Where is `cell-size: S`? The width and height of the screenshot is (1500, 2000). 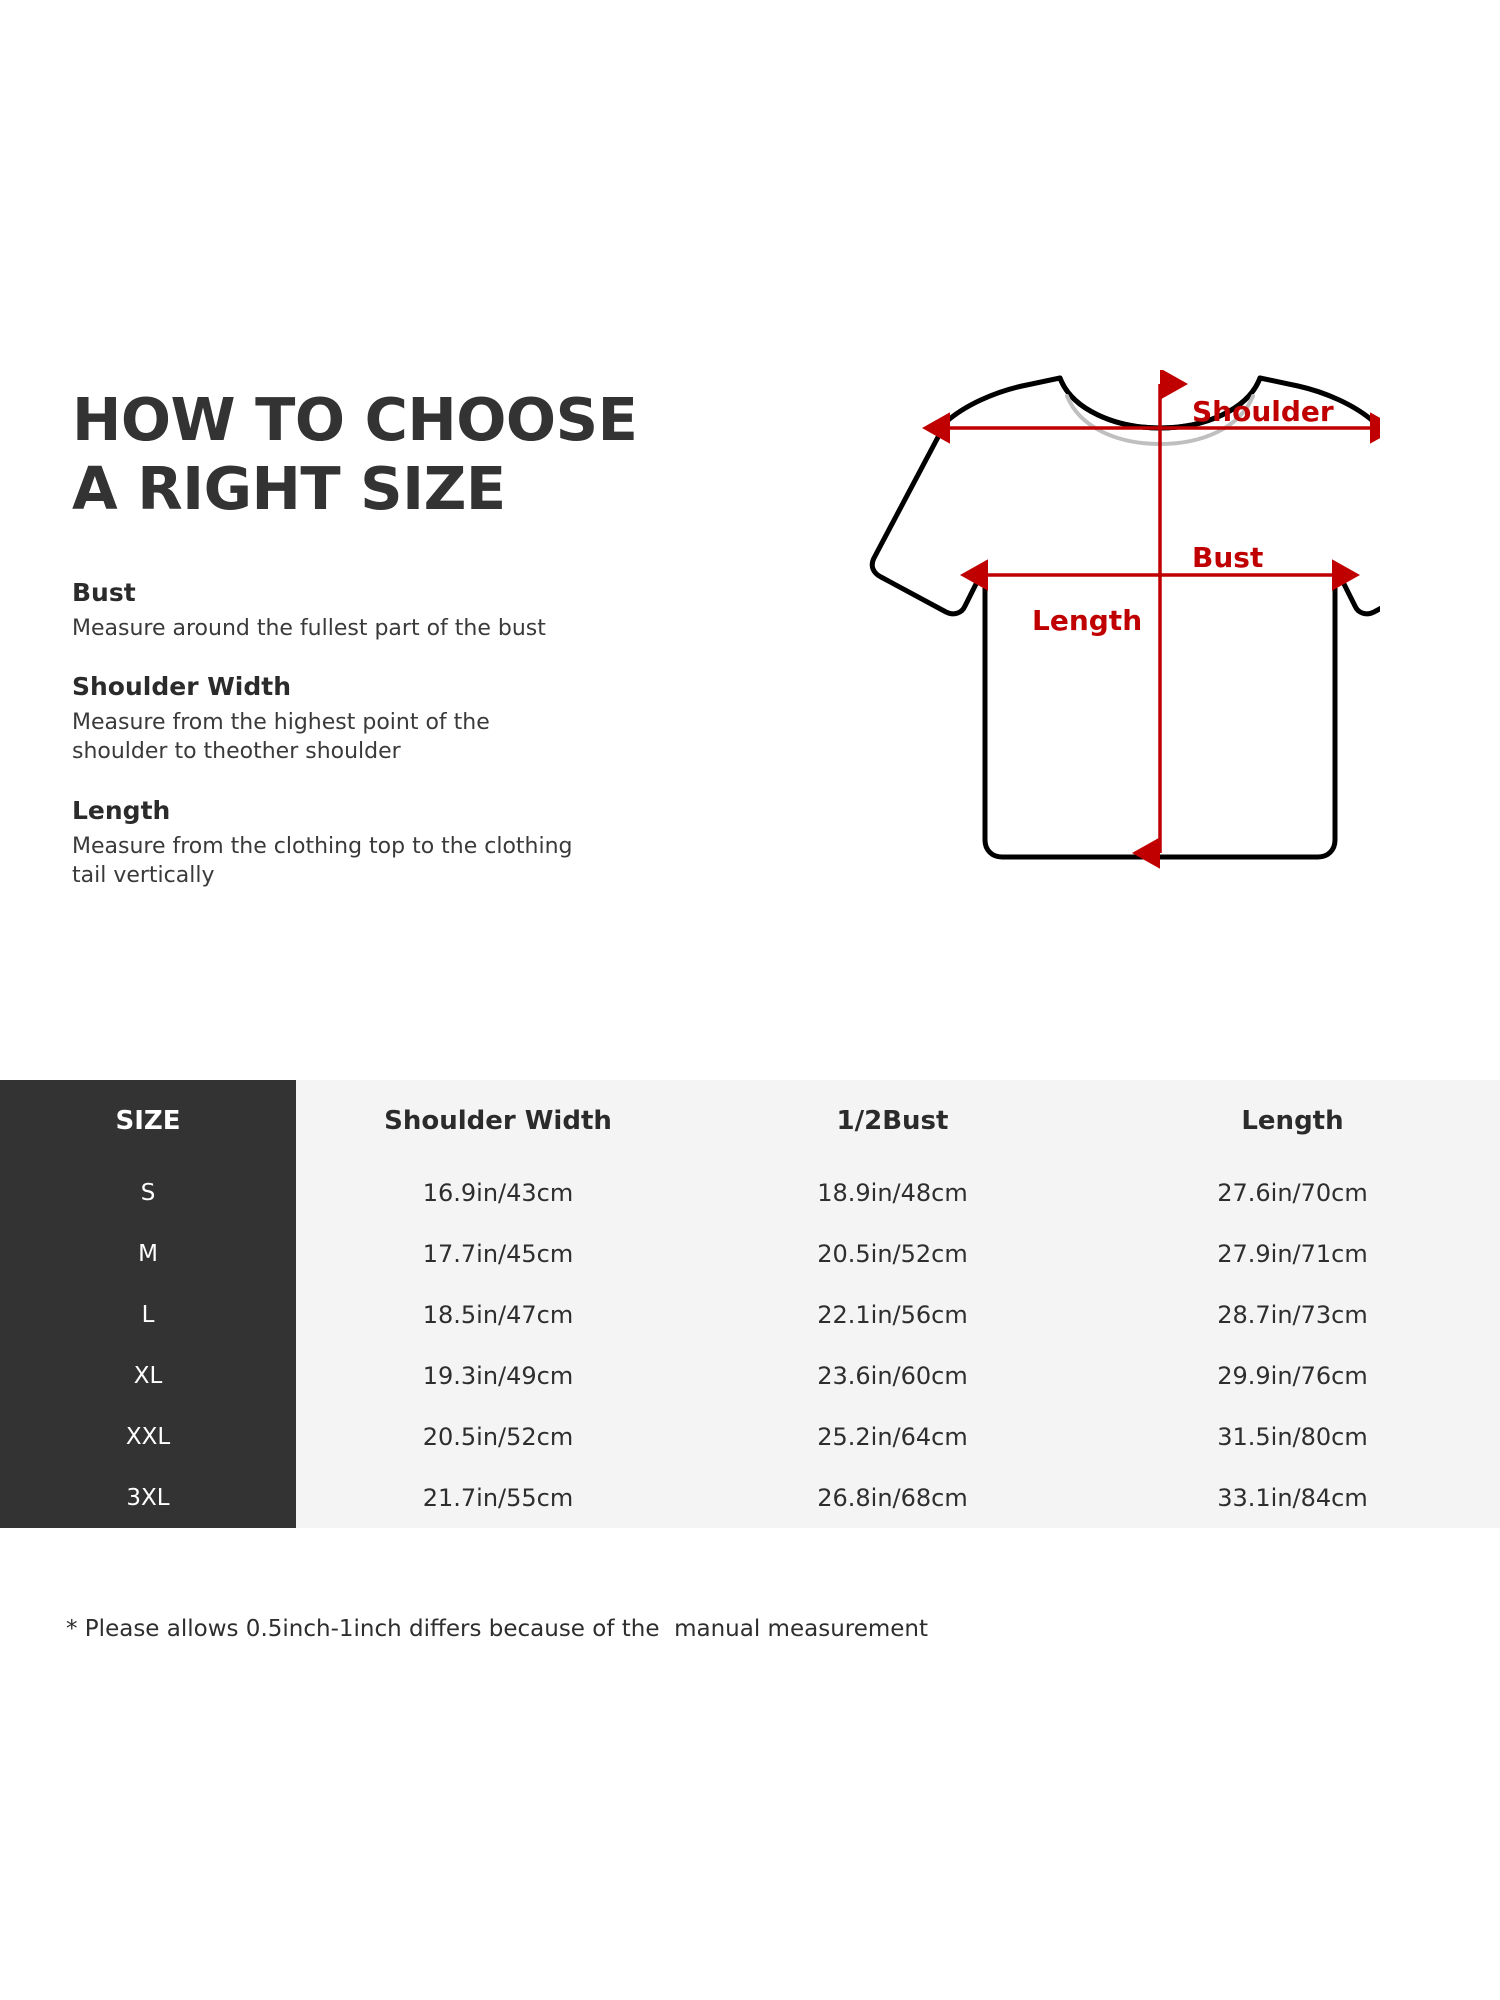 cell-size: S is located at coordinates (148, 1192).